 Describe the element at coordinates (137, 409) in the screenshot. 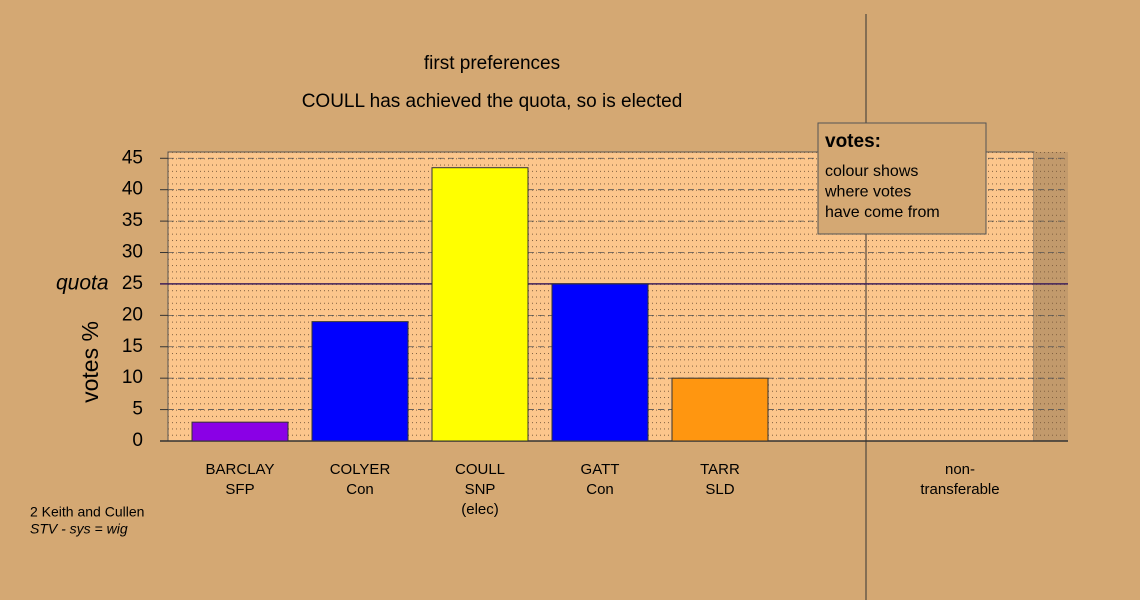

I see `y-tick-label: 5` at that location.